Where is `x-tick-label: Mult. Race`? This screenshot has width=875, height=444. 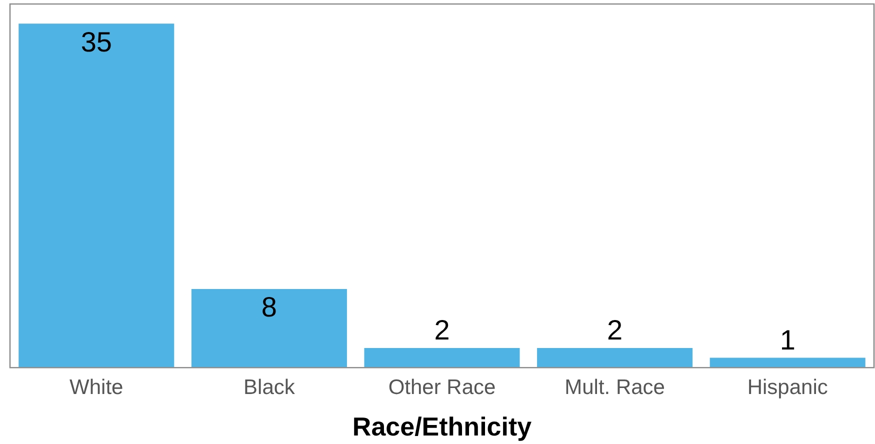 x-tick-label: Mult. Race is located at coordinates (614, 387).